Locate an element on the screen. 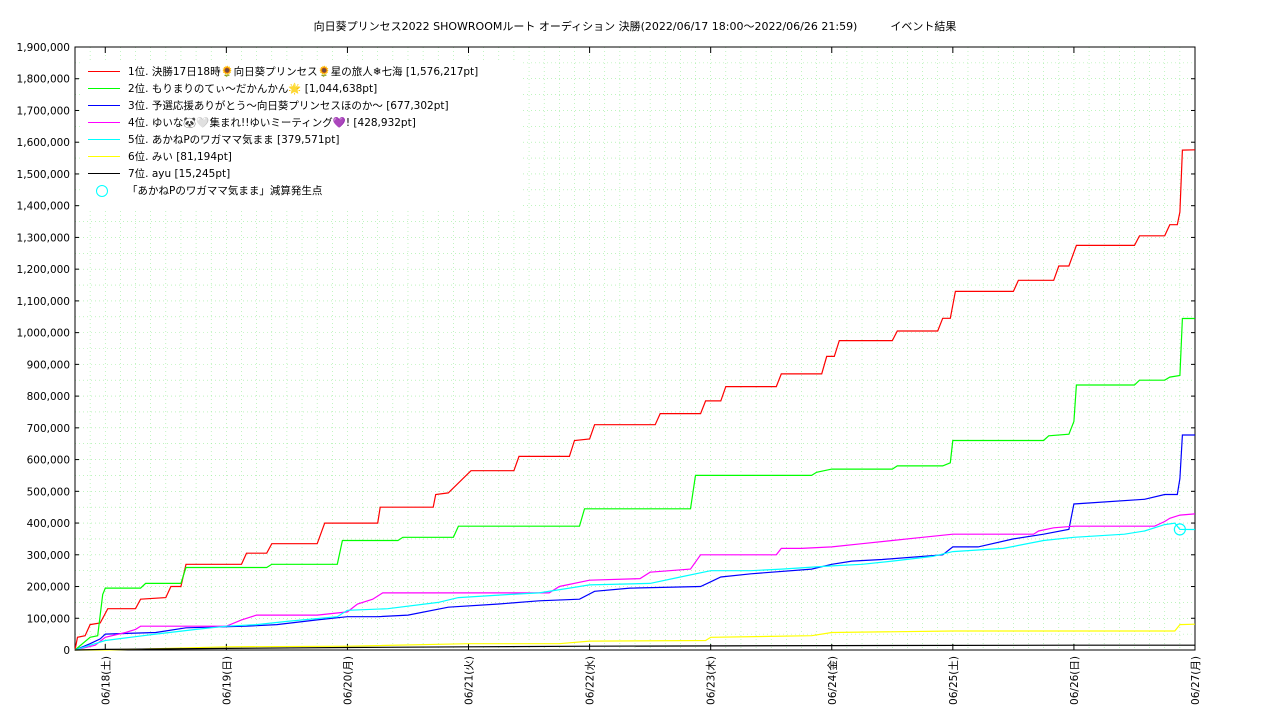 The image size is (1280, 720). circle-marker-icon is located at coordinates (102, 190).